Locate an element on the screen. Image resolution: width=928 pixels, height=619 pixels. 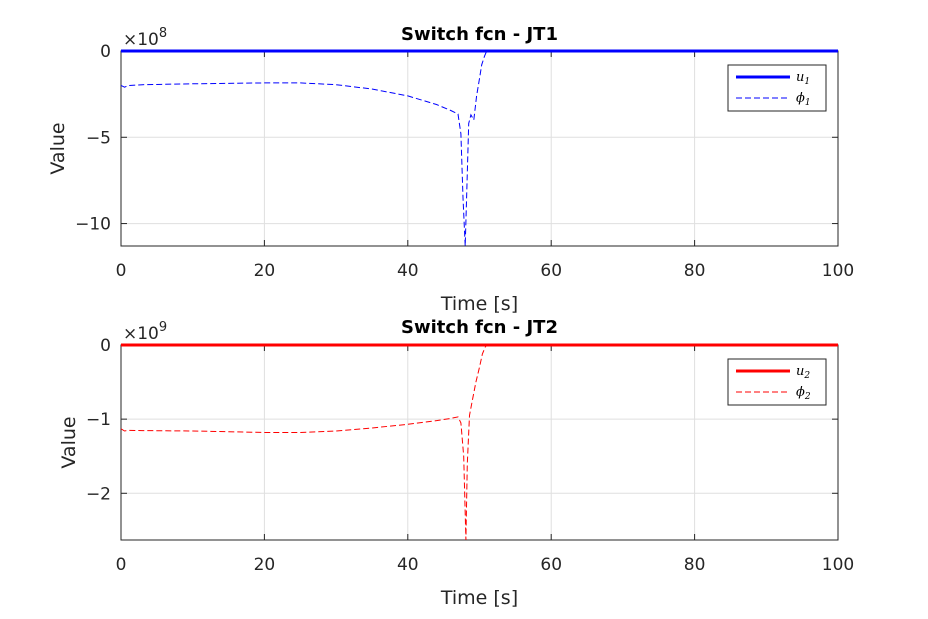
y-exponent-label: ×10⁸ is located at coordinates (145, 38).